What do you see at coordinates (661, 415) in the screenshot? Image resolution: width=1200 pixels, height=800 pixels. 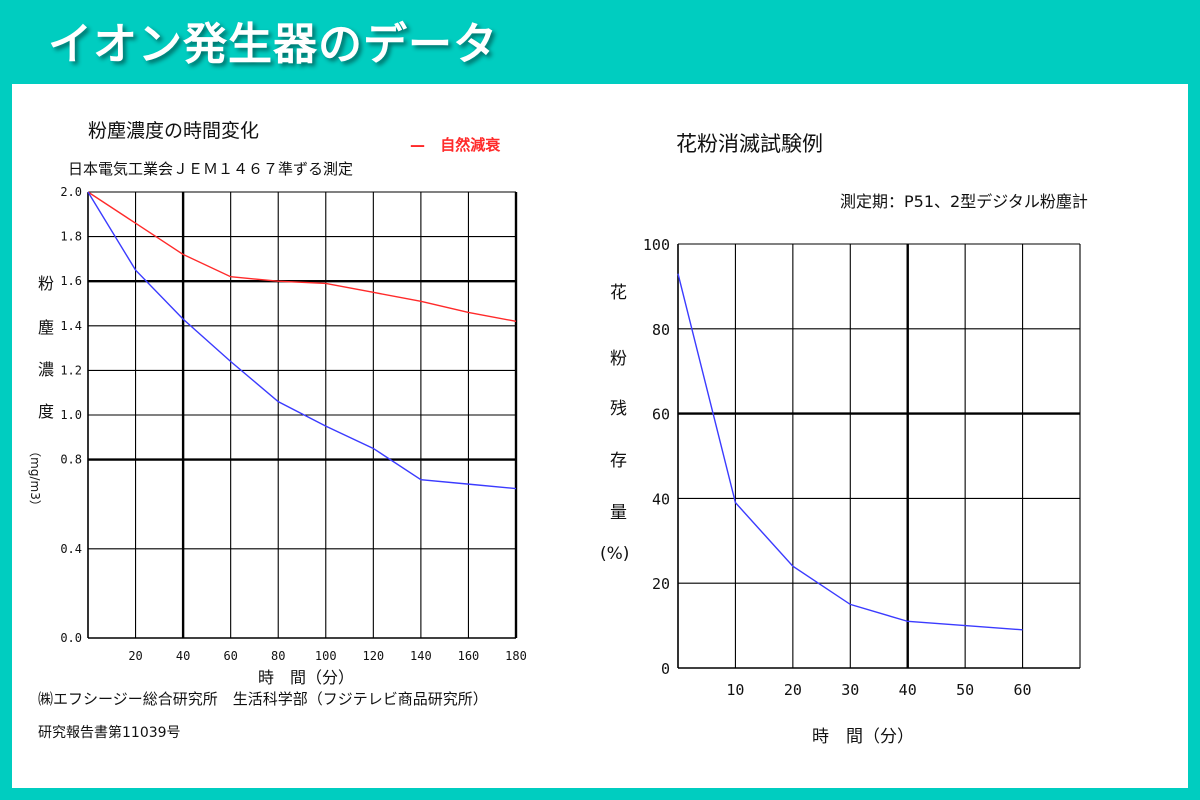 I see `right-y-tick-label: 60` at bounding box center [661, 415].